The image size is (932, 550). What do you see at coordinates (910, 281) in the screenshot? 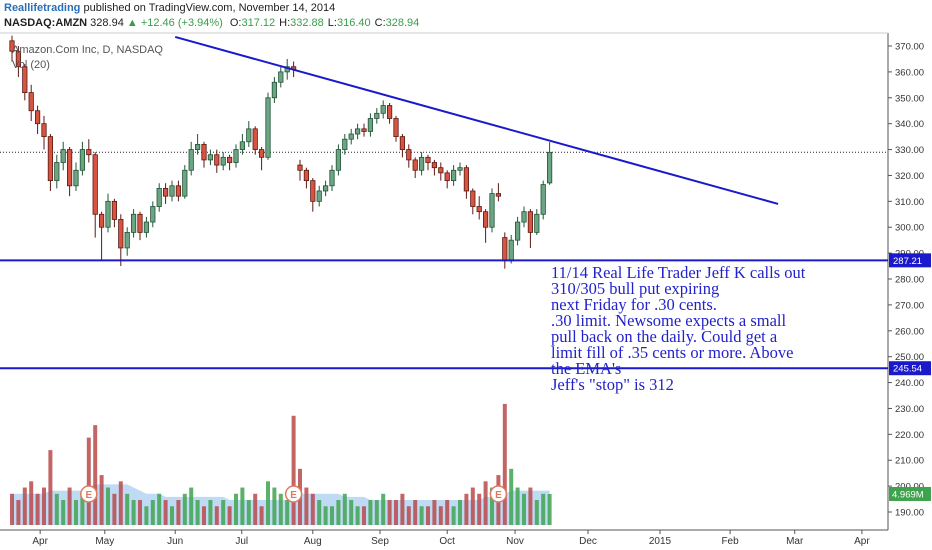
I see `price-axis-bg` at bounding box center [910, 281].